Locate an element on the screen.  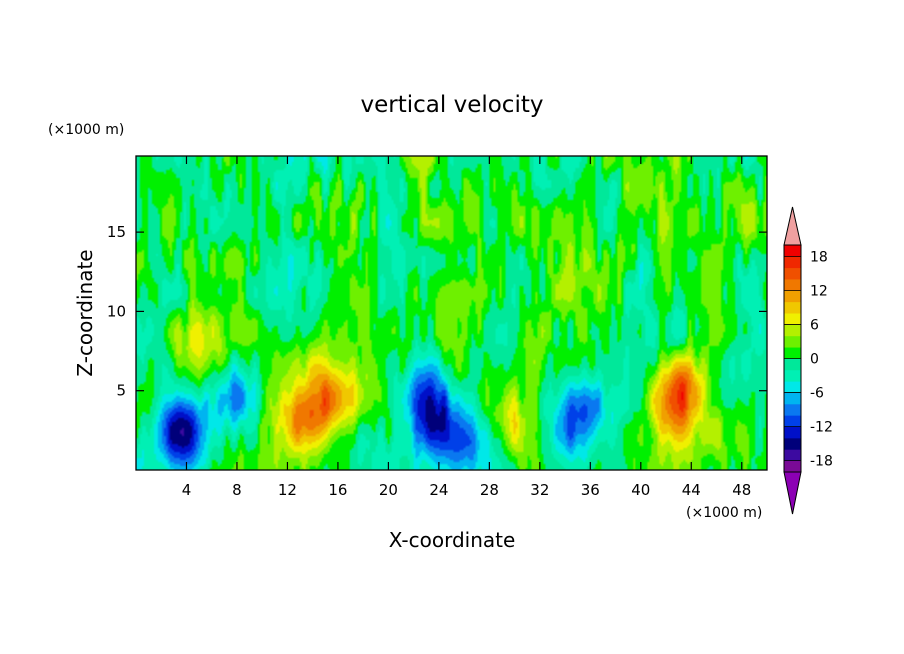
chart-title: vertical velocity is located at coordinates (452, 105).